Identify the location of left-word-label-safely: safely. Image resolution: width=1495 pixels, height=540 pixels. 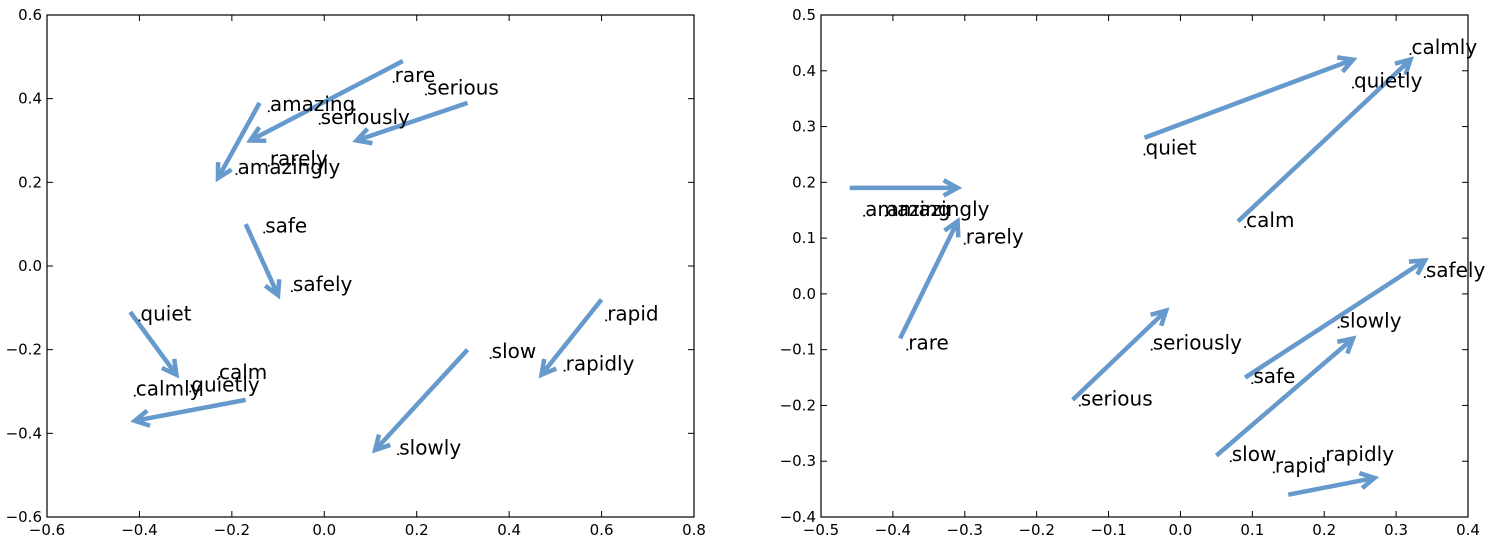
(323, 284).